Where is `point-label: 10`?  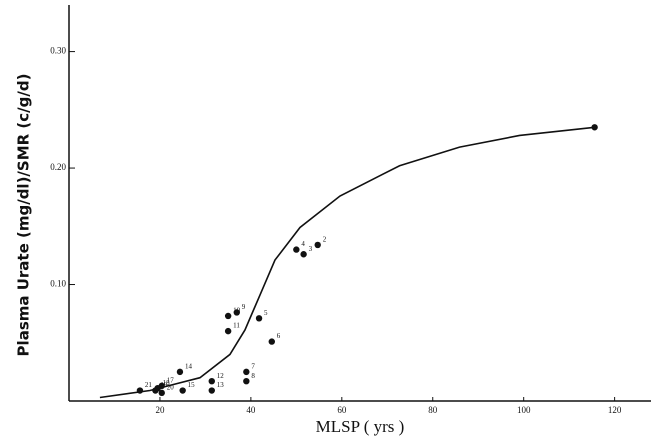 point-label: 10 is located at coordinates (237, 311).